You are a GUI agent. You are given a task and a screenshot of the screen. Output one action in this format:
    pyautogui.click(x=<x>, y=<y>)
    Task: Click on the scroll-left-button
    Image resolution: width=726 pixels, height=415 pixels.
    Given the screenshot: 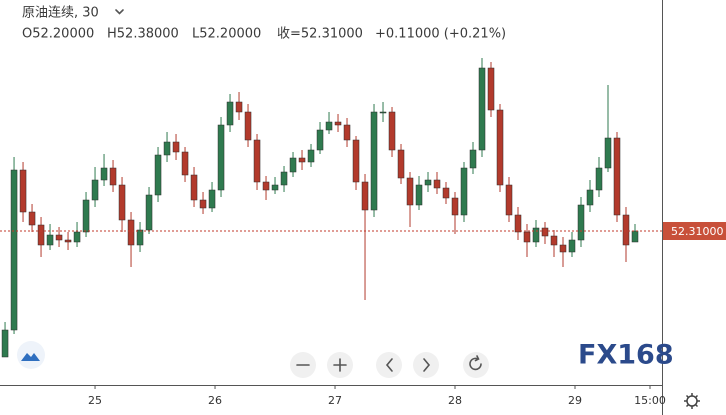 What is the action you would take?
    pyautogui.click(x=389, y=365)
    